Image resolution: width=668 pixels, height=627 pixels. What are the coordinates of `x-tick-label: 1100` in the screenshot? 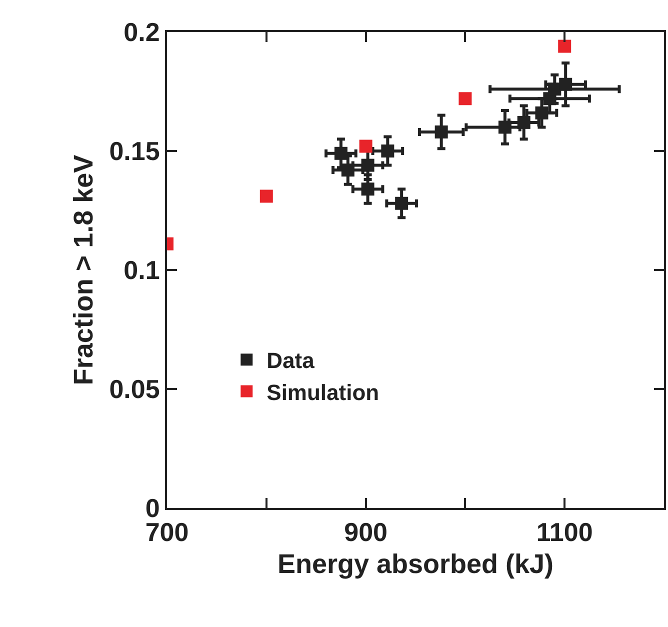 It's located at (564, 532).